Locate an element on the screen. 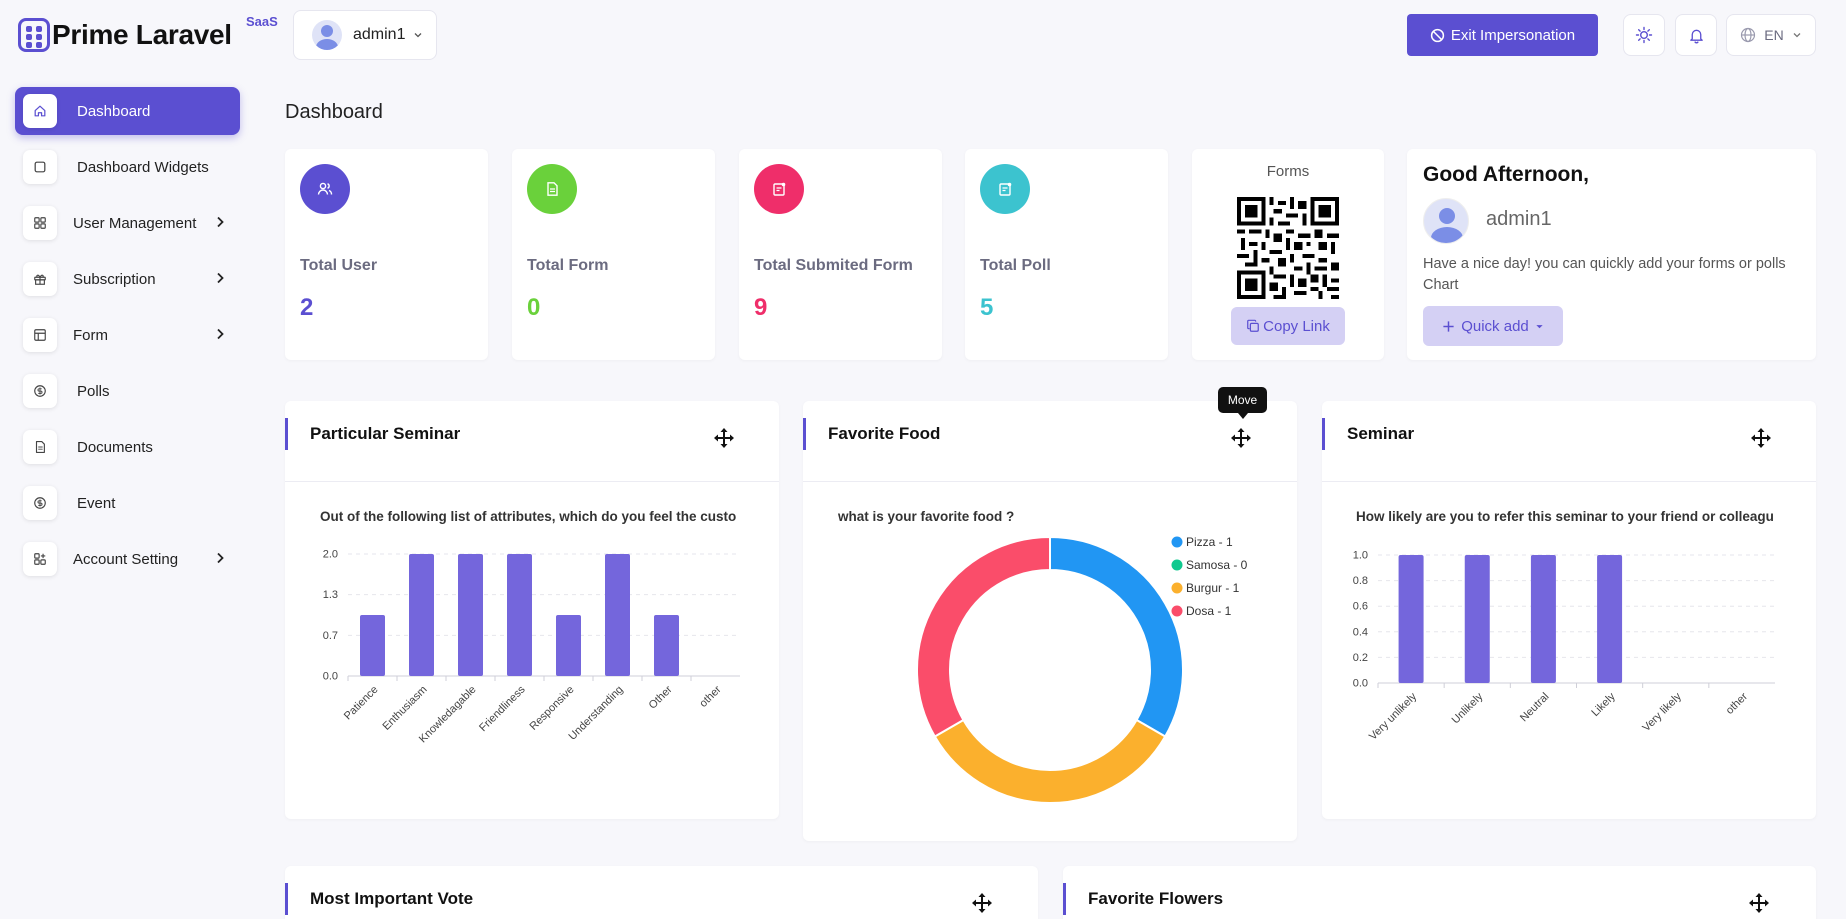 The height and width of the screenshot is (919, 1846). y-tick-label: 1.3 is located at coordinates (330, 595).